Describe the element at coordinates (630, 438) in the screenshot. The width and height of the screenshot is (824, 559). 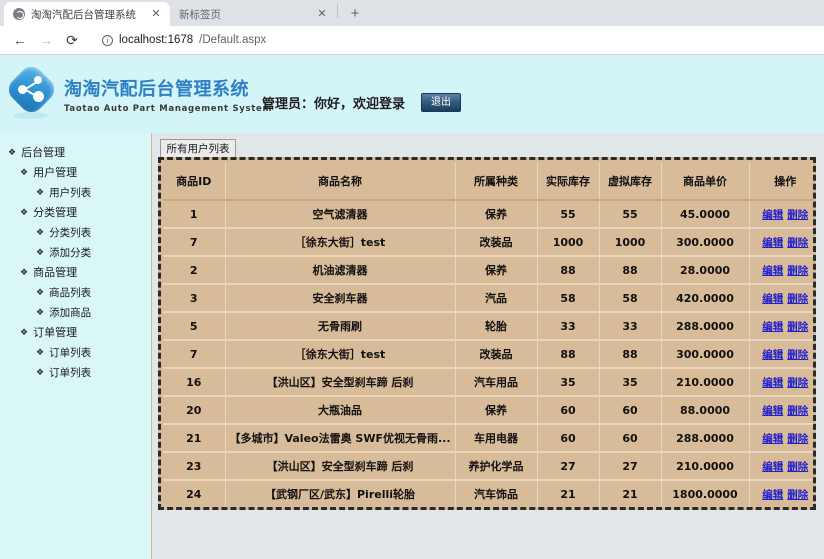
I see `table-cell-virtual: 60` at that location.